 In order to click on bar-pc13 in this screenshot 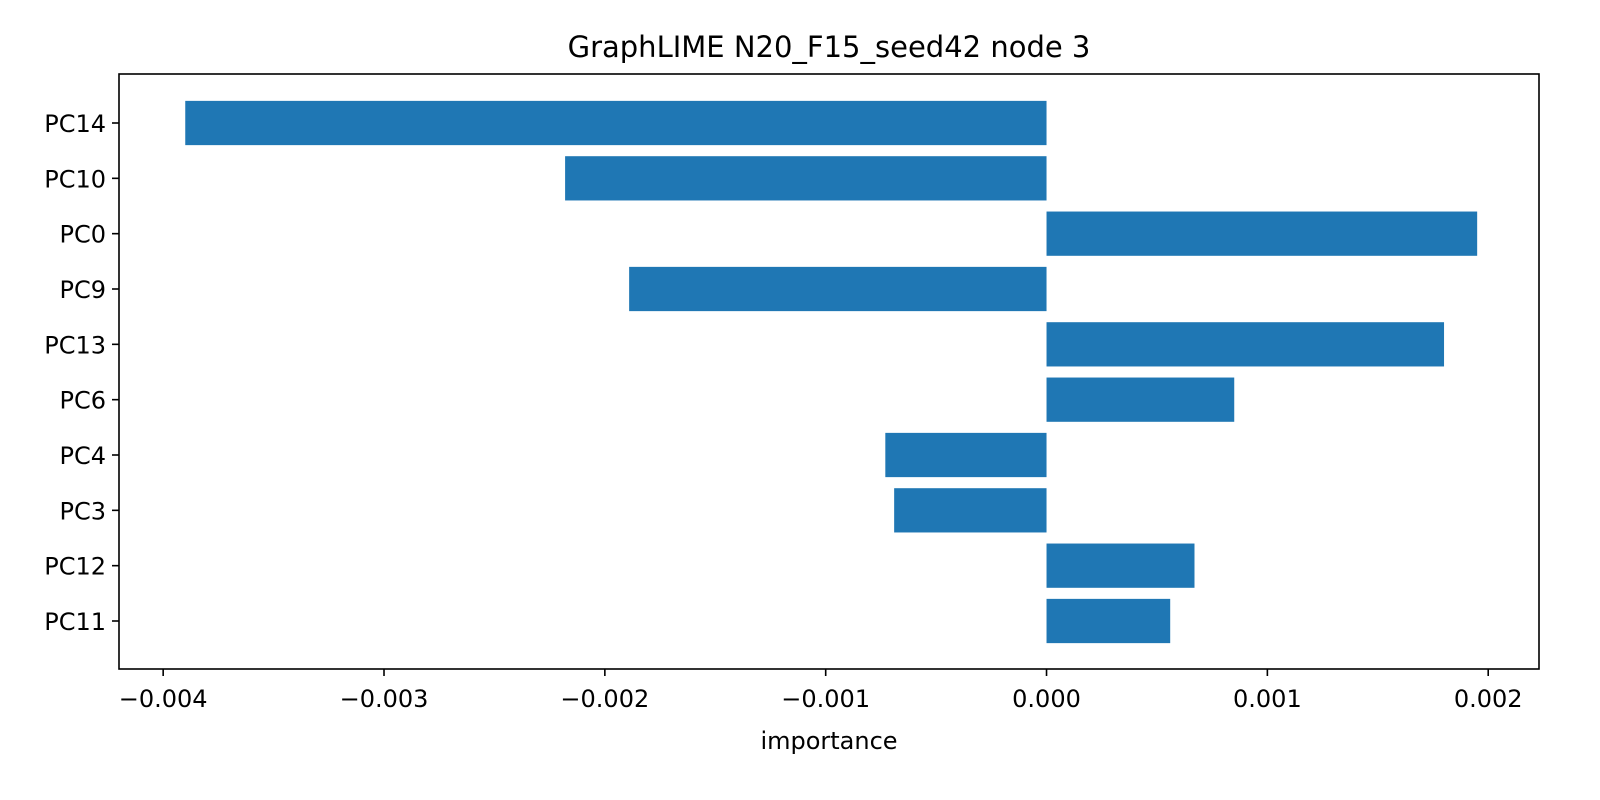, I will do `click(1245, 344)`.